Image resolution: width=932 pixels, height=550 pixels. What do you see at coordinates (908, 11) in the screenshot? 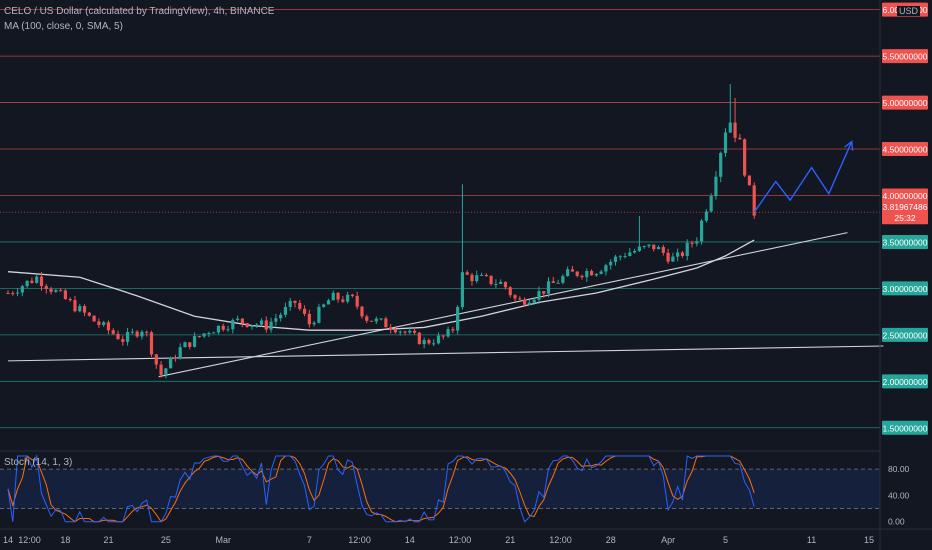
I see `currency-badge: USD` at bounding box center [908, 11].